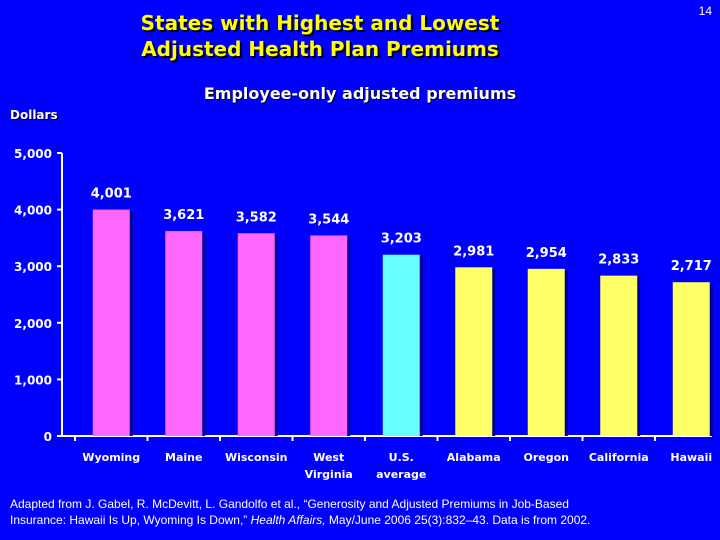 The width and height of the screenshot is (720, 540). I want to click on y-tick-label: 5,000, so click(33, 154).